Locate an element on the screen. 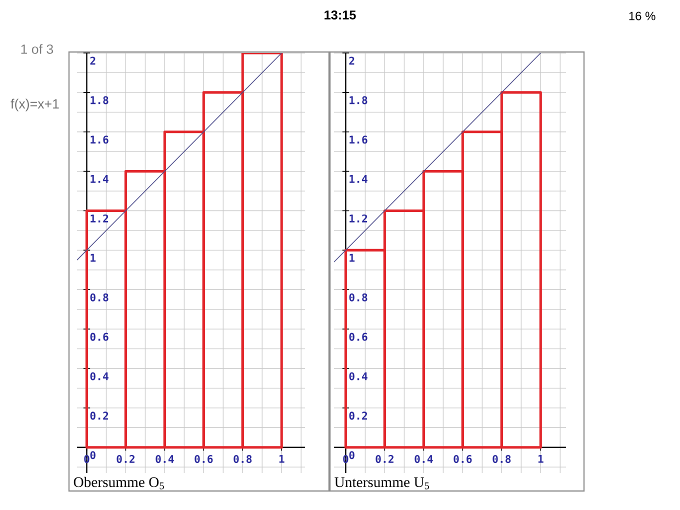 This screenshot has height=510, width=680. text: Untersumme U$_{5}$ is located at coordinates (382, 483).